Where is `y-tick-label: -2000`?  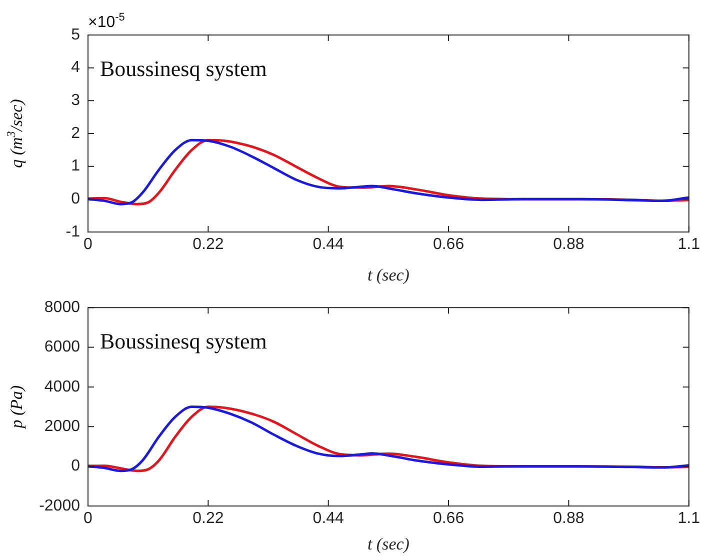
y-tick-label: -2000 is located at coordinates (59, 505).